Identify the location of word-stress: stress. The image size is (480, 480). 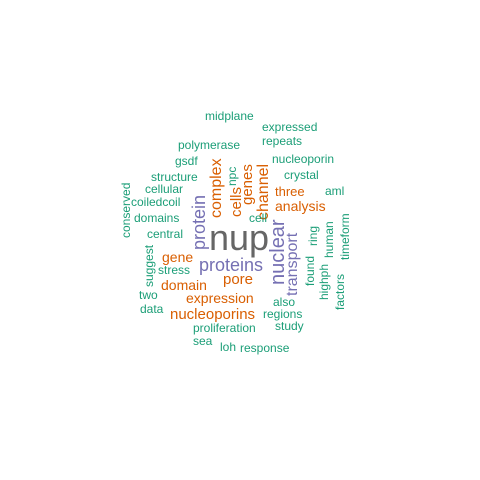
(174, 270).